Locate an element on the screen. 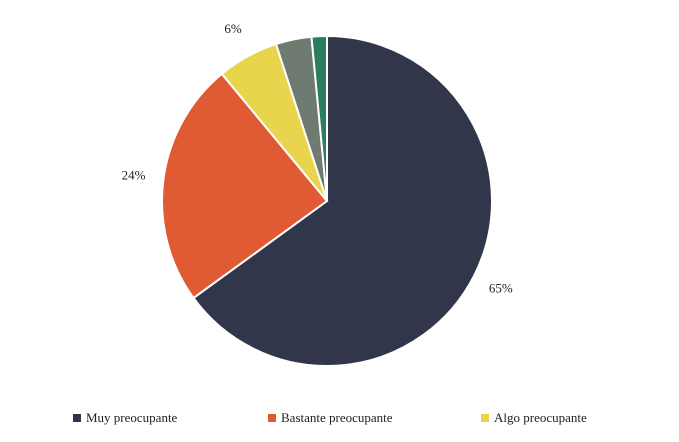 Image resolution: width=679 pixels, height=442 pixels. data-label: 6% is located at coordinates (233, 28).